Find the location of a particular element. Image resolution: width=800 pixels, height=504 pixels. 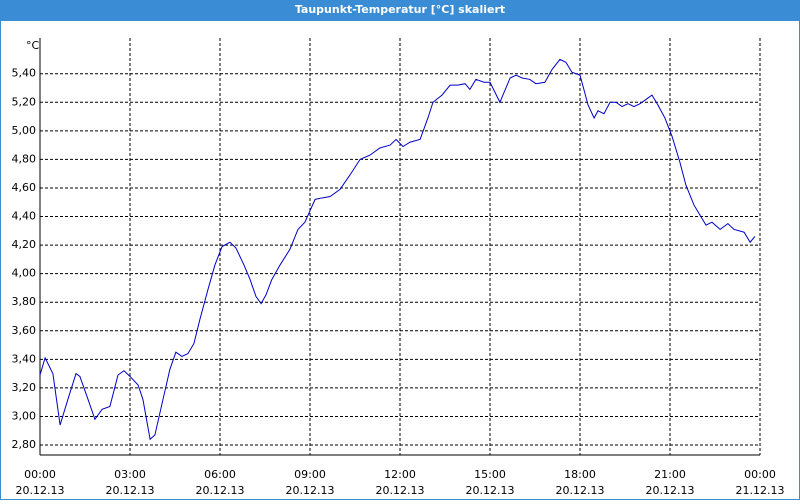

y-tick-label: 3,60 is located at coordinates (24, 330).